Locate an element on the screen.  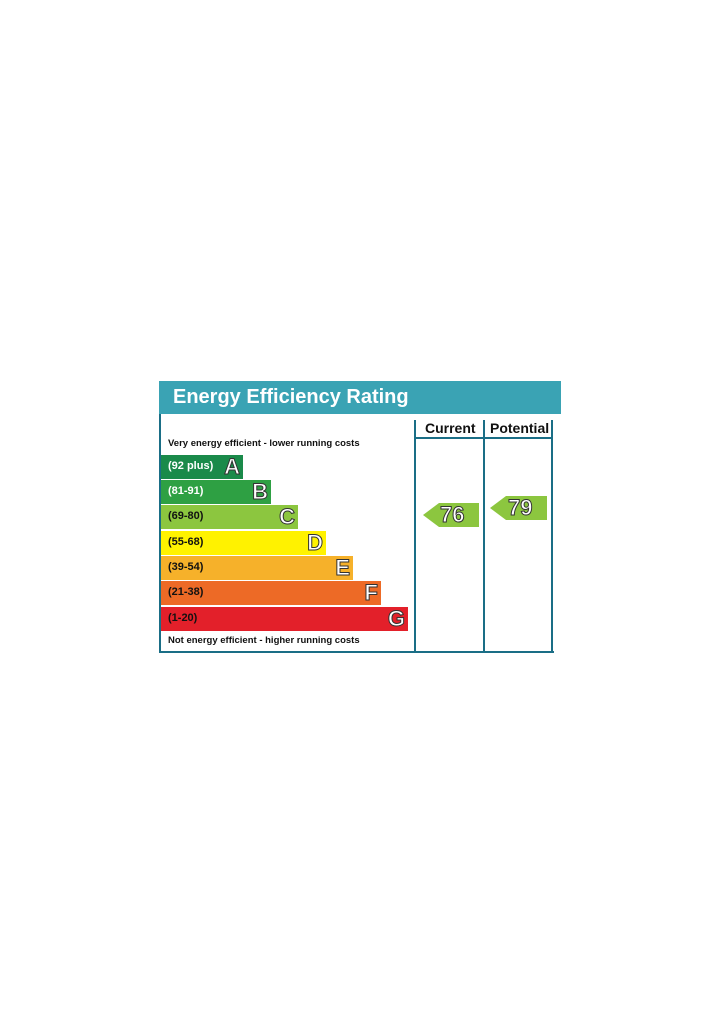
potential-arrow is located at coordinates (518, 508).